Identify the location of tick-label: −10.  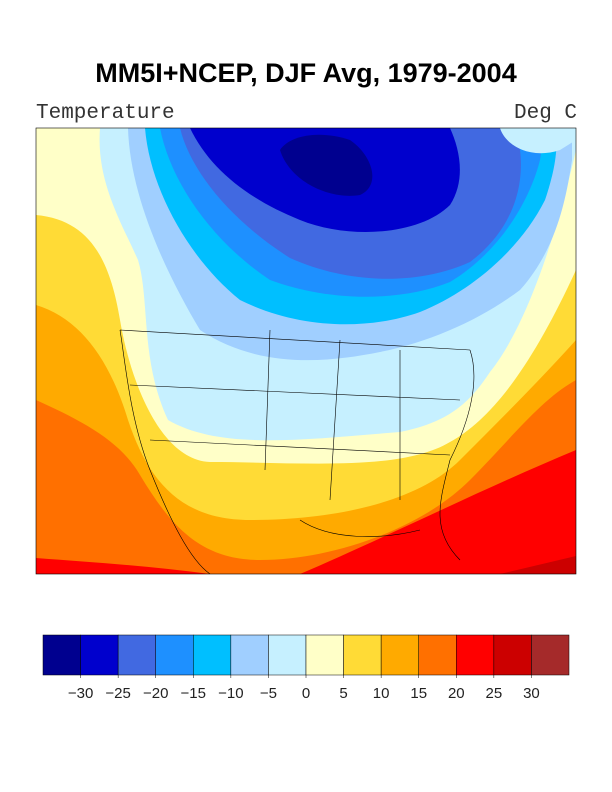
(230, 693).